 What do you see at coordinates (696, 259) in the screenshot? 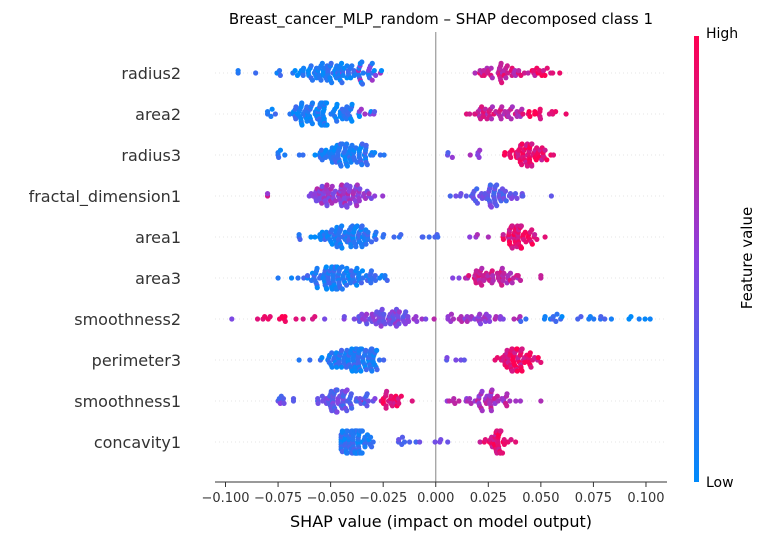
I see `colorbar` at bounding box center [696, 259].